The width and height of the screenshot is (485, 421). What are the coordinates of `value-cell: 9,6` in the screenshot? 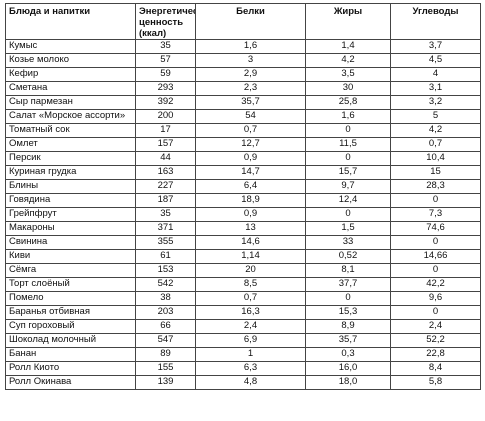 It's located at (435, 298).